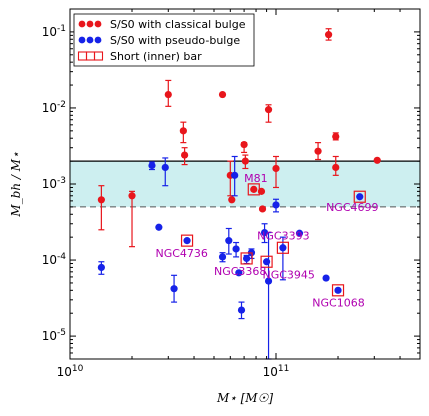 The image size is (429, 416). I want to click on annotation-label: M81, so click(256, 178).